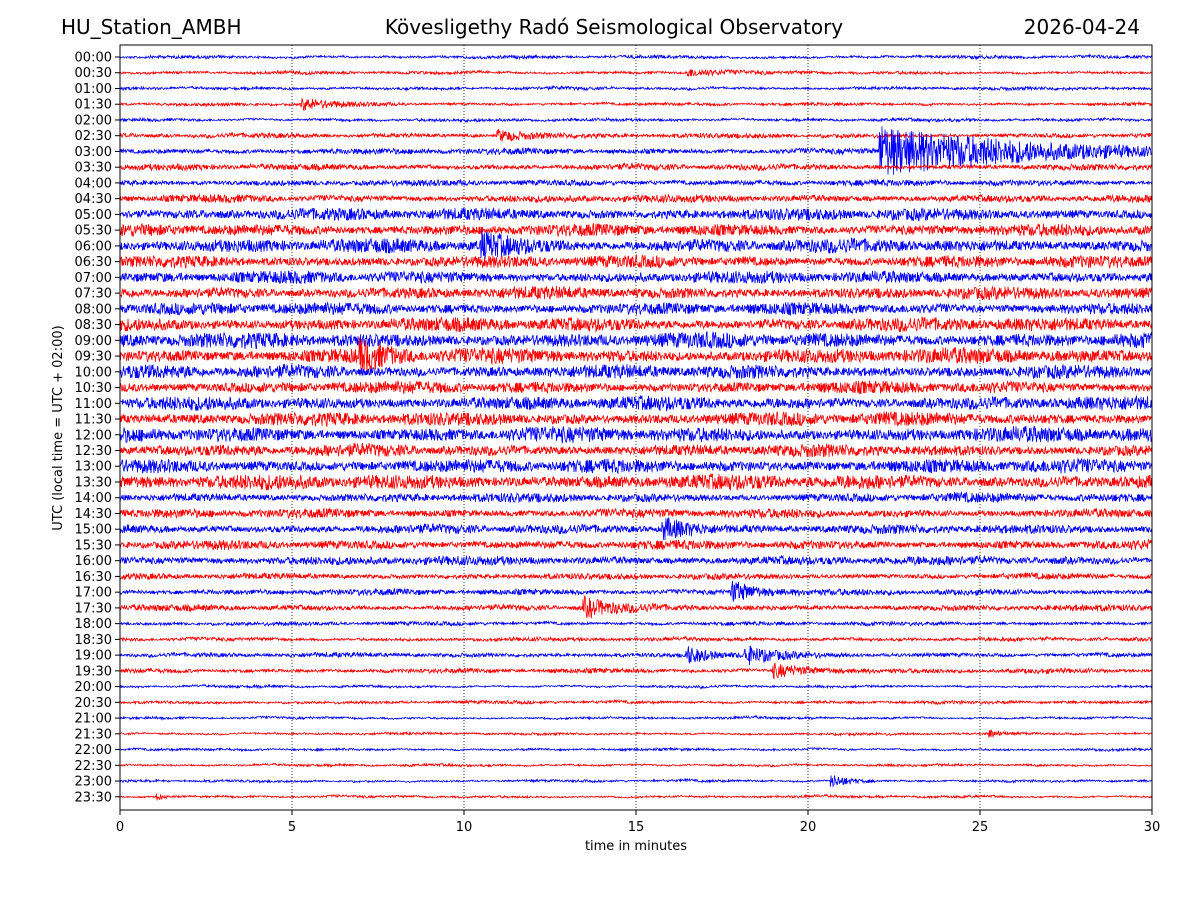  I want to click on y-tick-label: 07:00, so click(93, 278).